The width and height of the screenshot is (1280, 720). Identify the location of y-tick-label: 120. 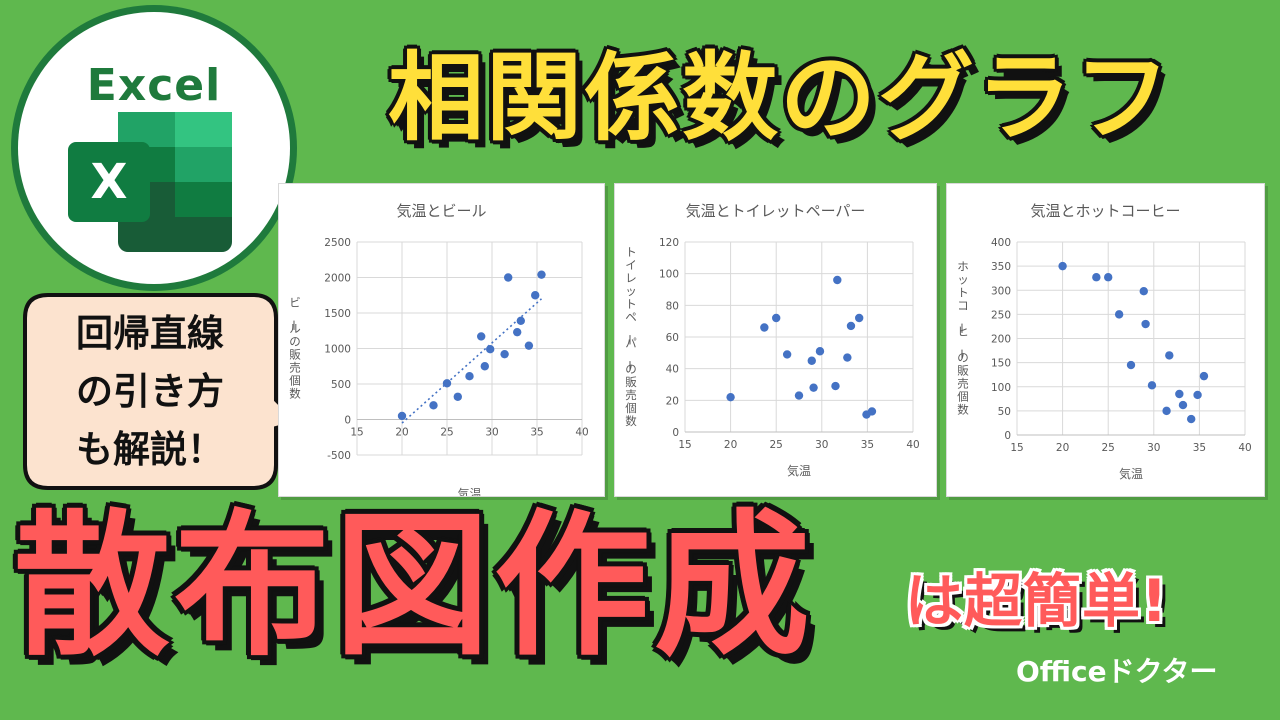
(669, 243).